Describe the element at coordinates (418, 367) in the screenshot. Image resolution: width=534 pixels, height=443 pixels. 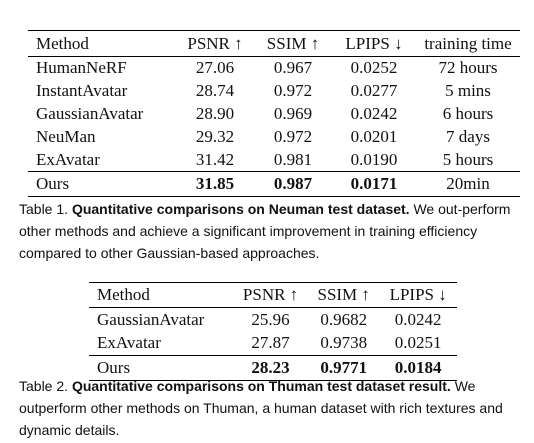
I see `cell-lpips: 0.0184` at that location.